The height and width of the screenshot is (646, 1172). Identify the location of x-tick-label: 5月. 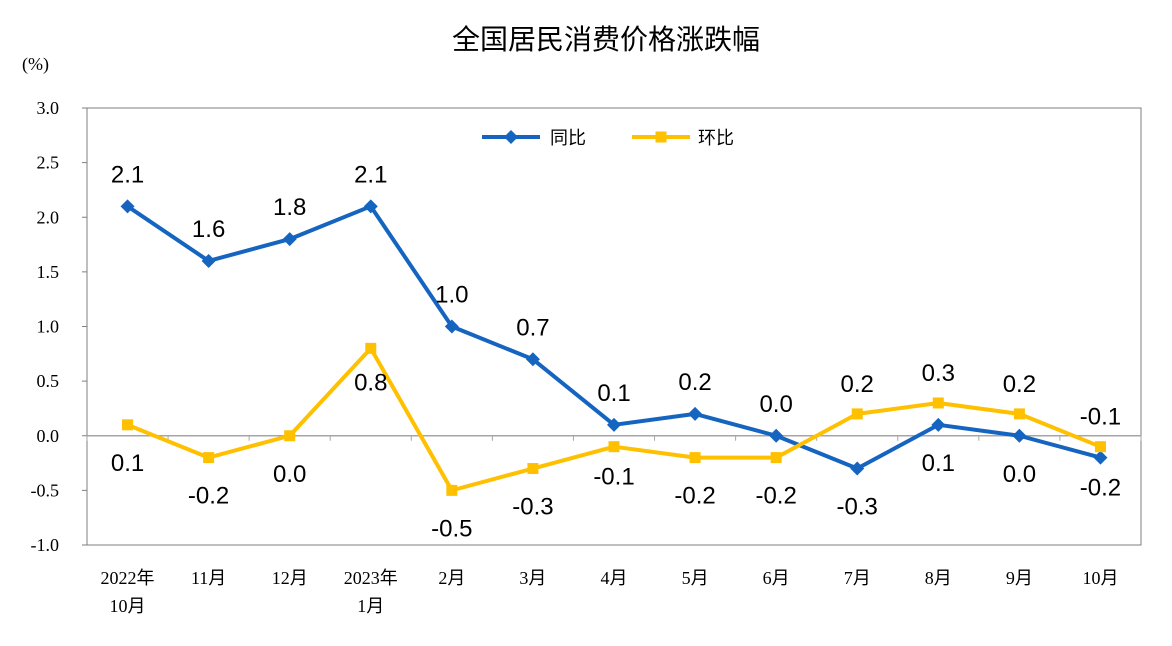
(695, 578).